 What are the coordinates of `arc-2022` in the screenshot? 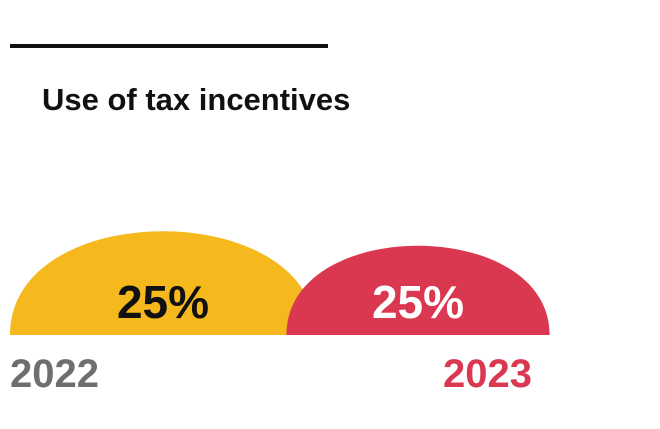 It's located at (163, 283).